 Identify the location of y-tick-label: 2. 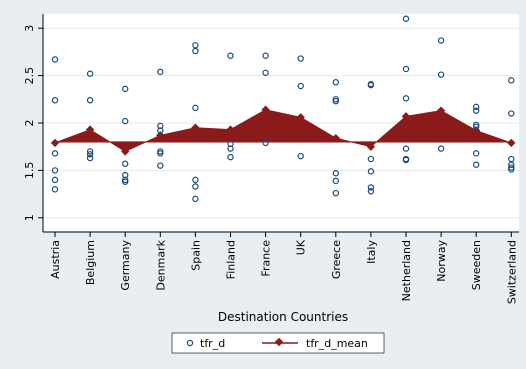
(29, 123).